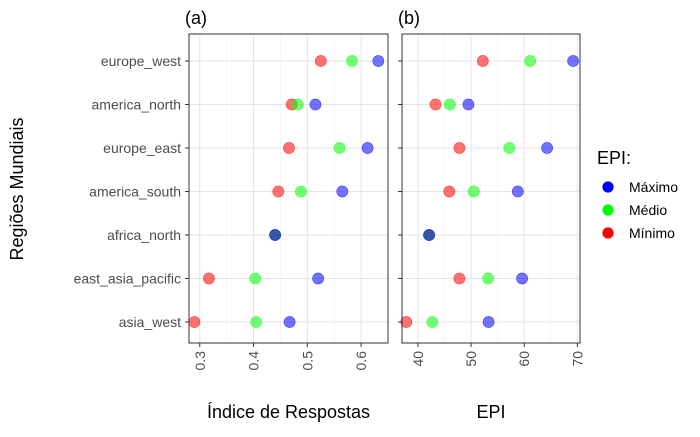 The image size is (700, 437). What do you see at coordinates (142, 148) in the screenshot?
I see `y-tick-label: europe_east` at bounding box center [142, 148].